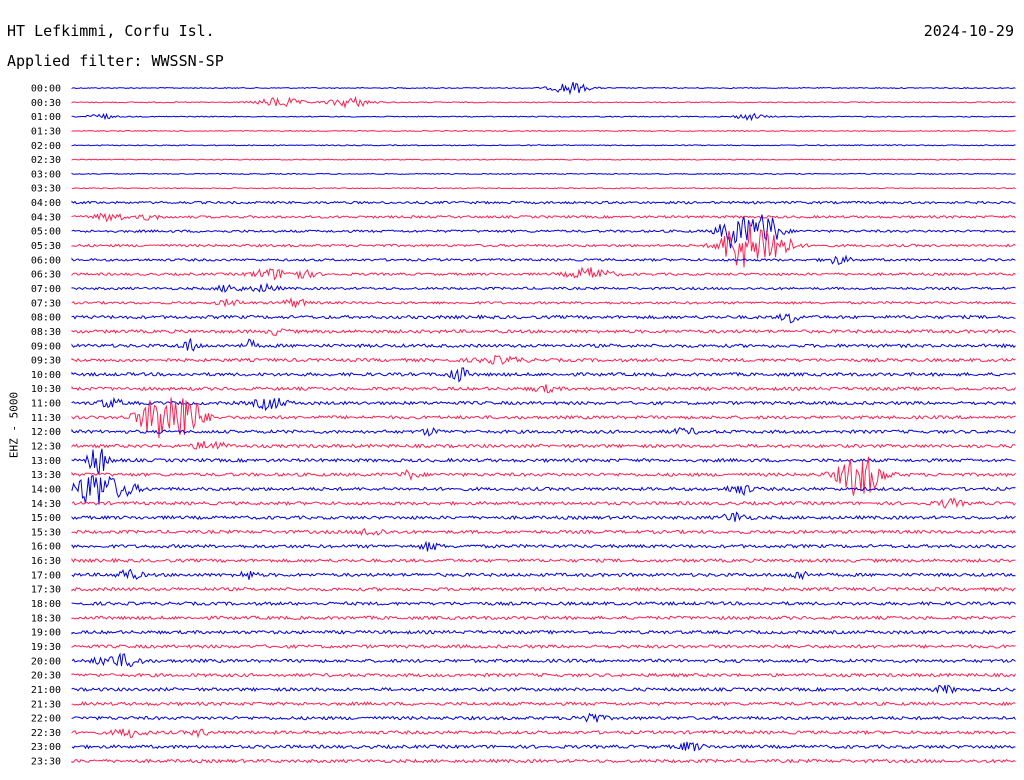  Describe the element at coordinates (46, 174) in the screenshot. I see `time-tick-label: 03:00` at that location.